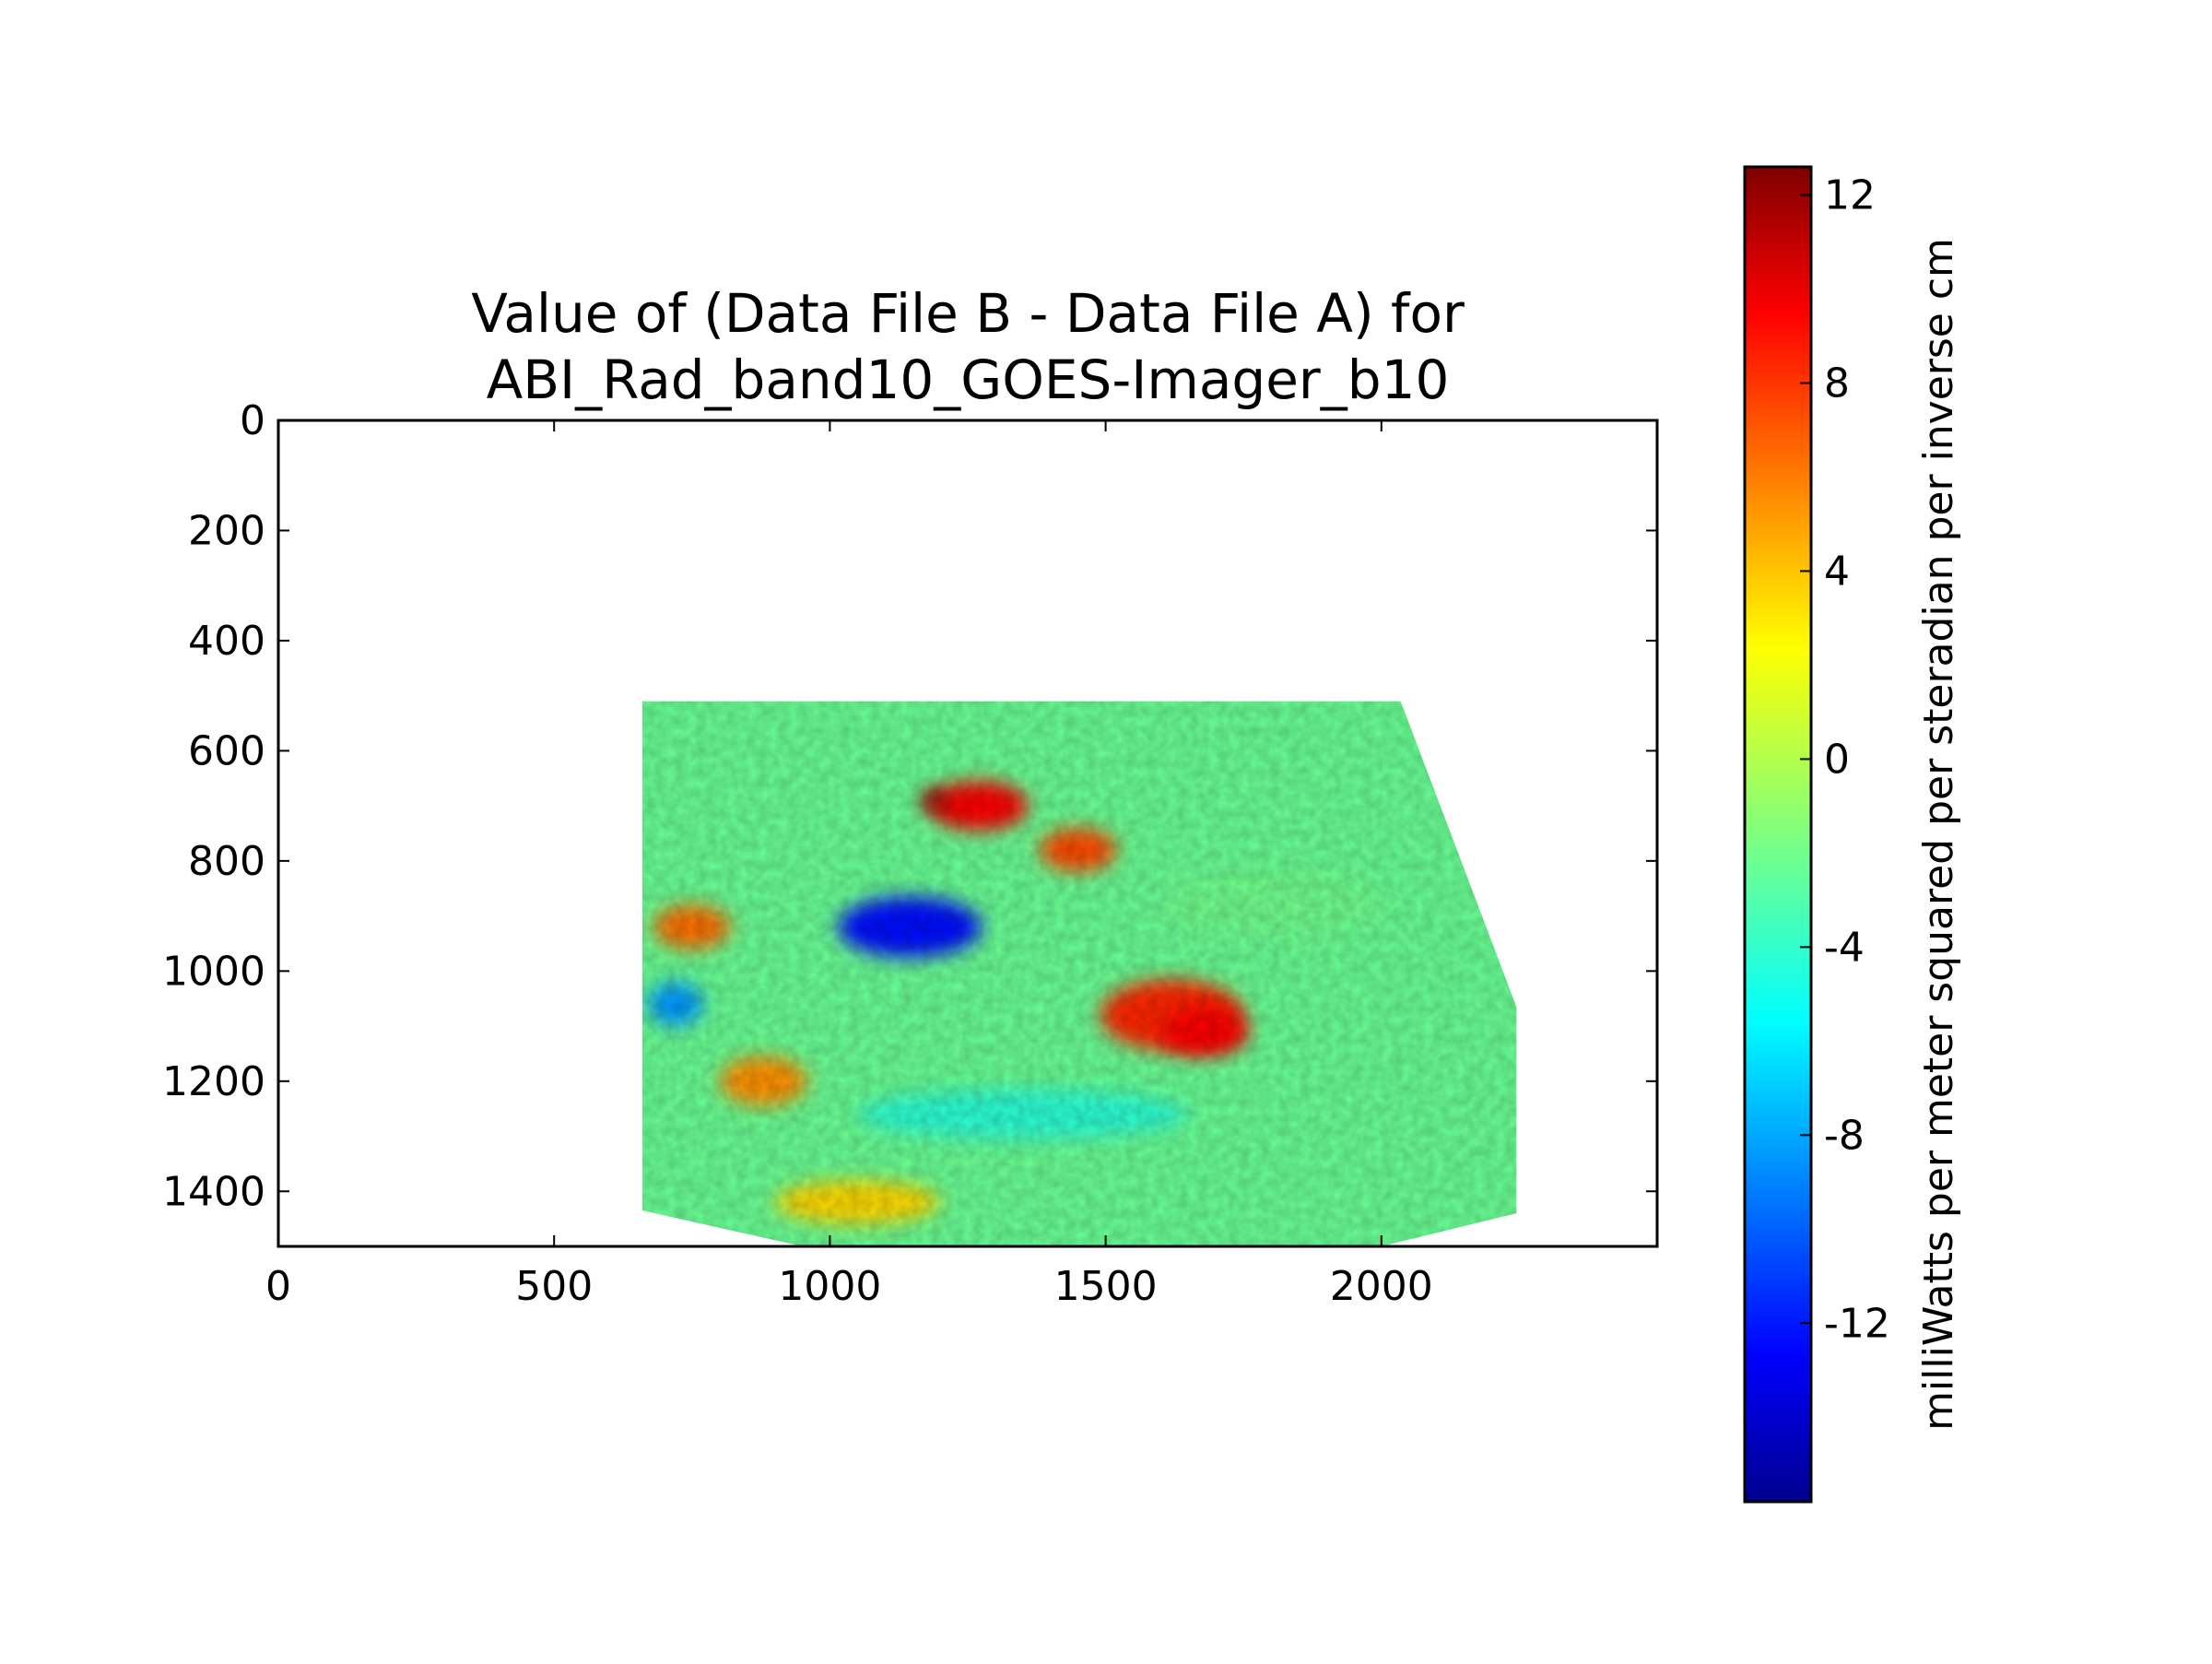 The height and width of the screenshot is (1664, 2212). Describe the element at coordinates (226, 641) in the screenshot. I see `y-tick-label: 400` at that location.